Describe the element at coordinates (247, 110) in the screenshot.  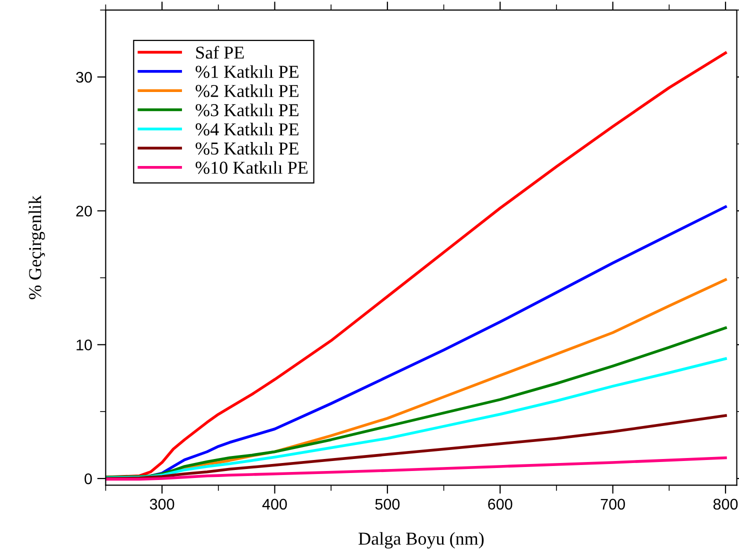
I see `legend-label: %3 Katkılı PE` at that location.